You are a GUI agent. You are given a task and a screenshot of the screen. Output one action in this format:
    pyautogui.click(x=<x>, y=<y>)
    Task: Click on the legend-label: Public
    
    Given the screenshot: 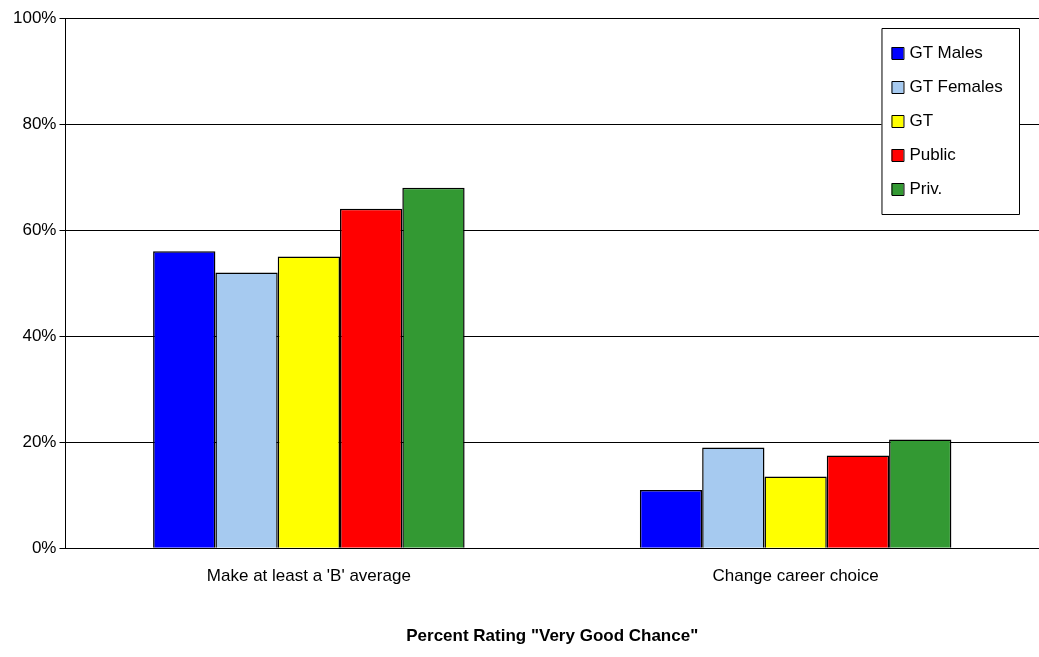 What is the action you would take?
    pyautogui.click(x=933, y=154)
    